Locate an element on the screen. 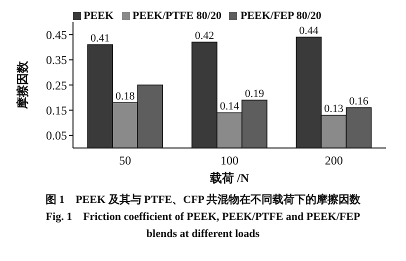 The height and width of the screenshot is (261, 406). x-tick-label: 200 is located at coordinates (333, 161).